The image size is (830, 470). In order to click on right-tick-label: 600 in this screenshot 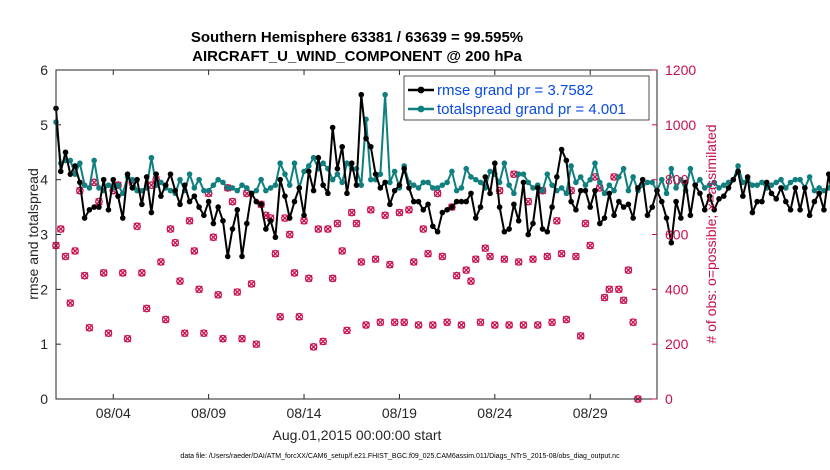, I will do `click(677, 235)`.